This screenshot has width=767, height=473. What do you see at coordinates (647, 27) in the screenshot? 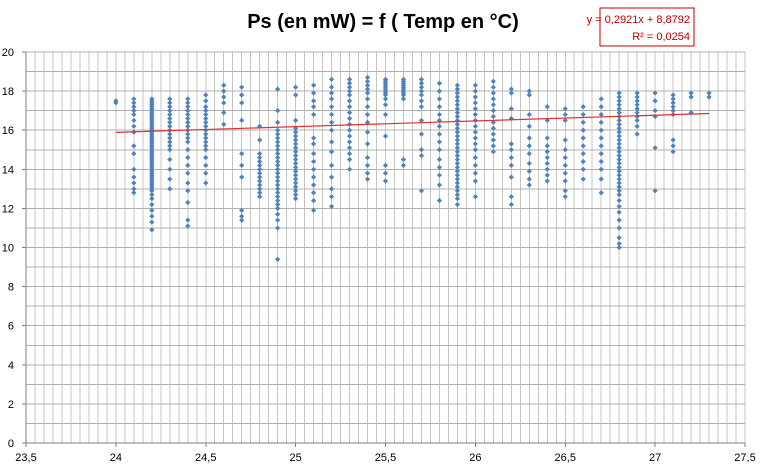
I see `equation-box-border` at bounding box center [647, 27].